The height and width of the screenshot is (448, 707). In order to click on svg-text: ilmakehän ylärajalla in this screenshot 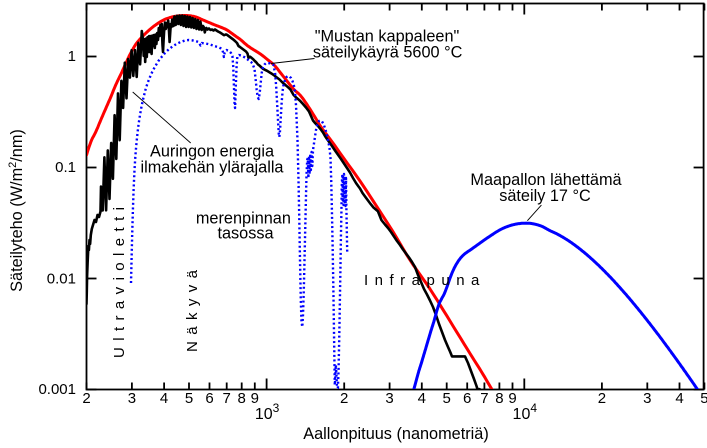, I will do `click(213, 168)`.